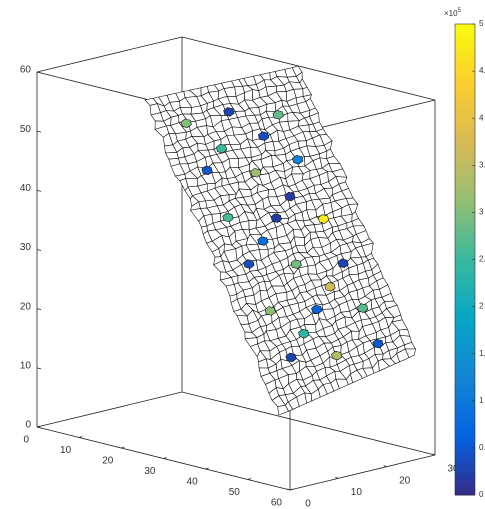 This screenshot has height=509, width=485. Describe the element at coordinates (453, 469) in the screenshot. I see `y-tick-label: 30` at that location.